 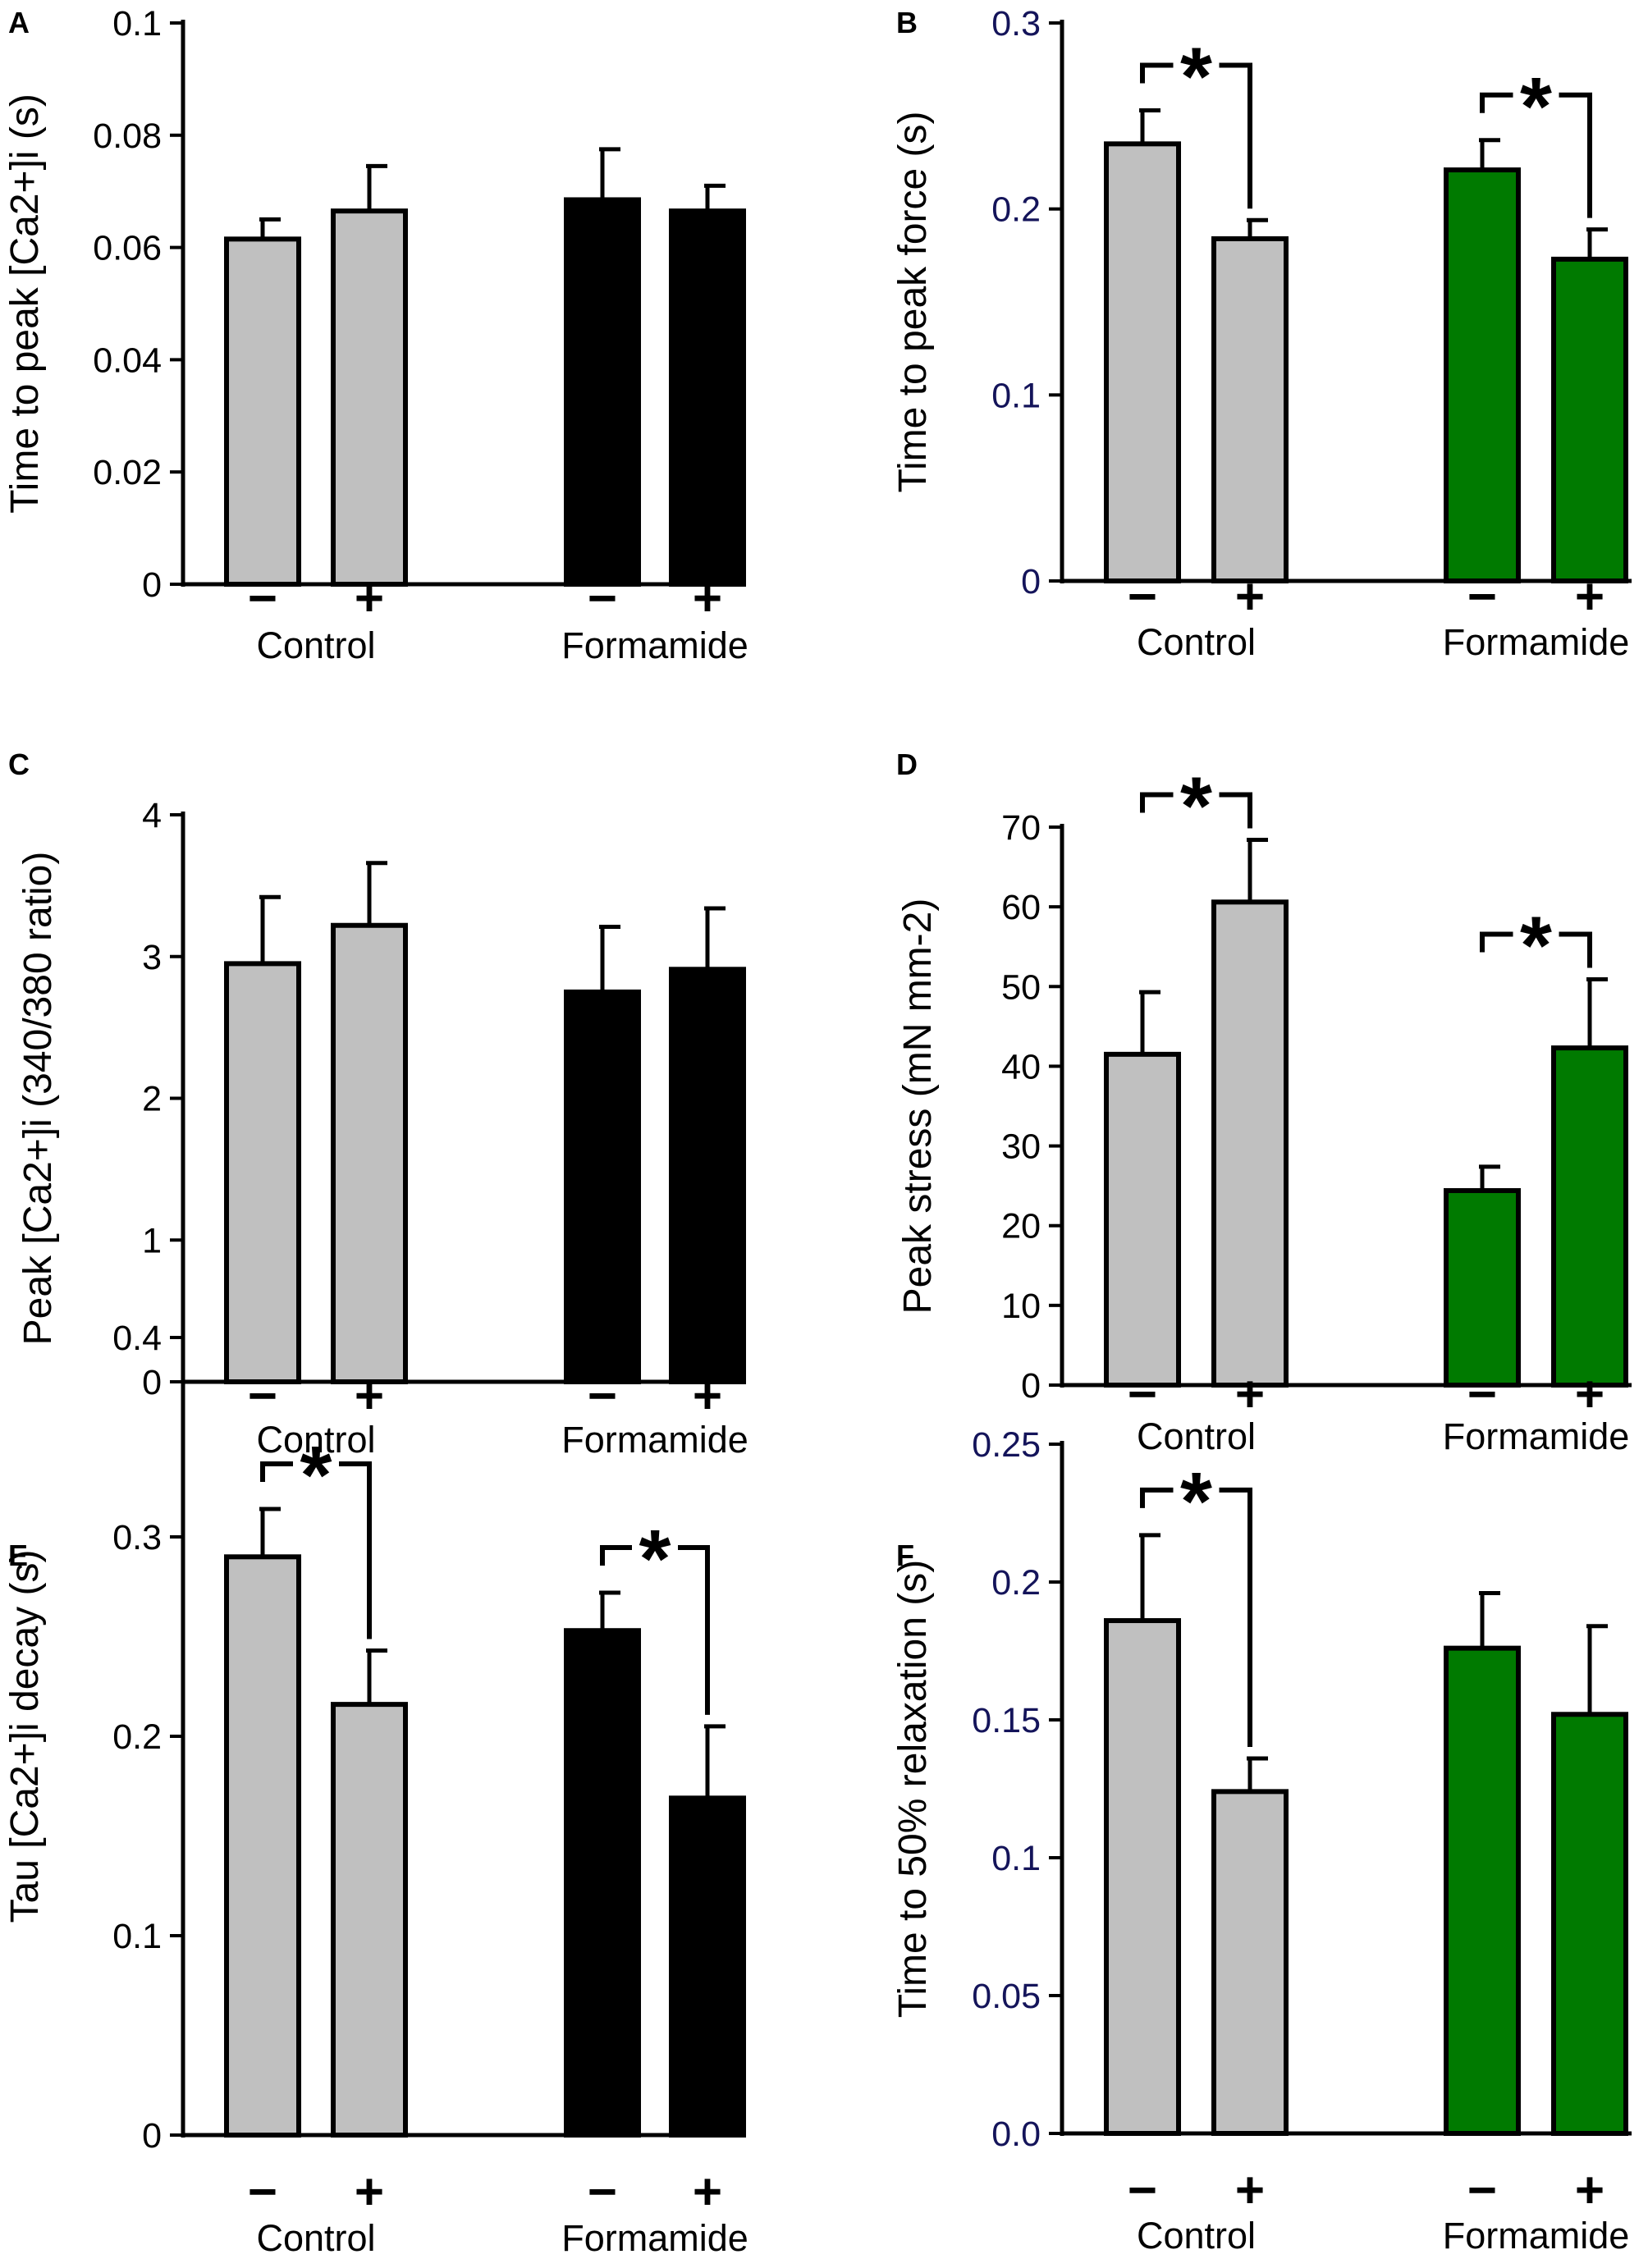 What do you see at coordinates (127, 136) in the screenshot?
I see `y-tick-label: 0.08` at bounding box center [127, 136].